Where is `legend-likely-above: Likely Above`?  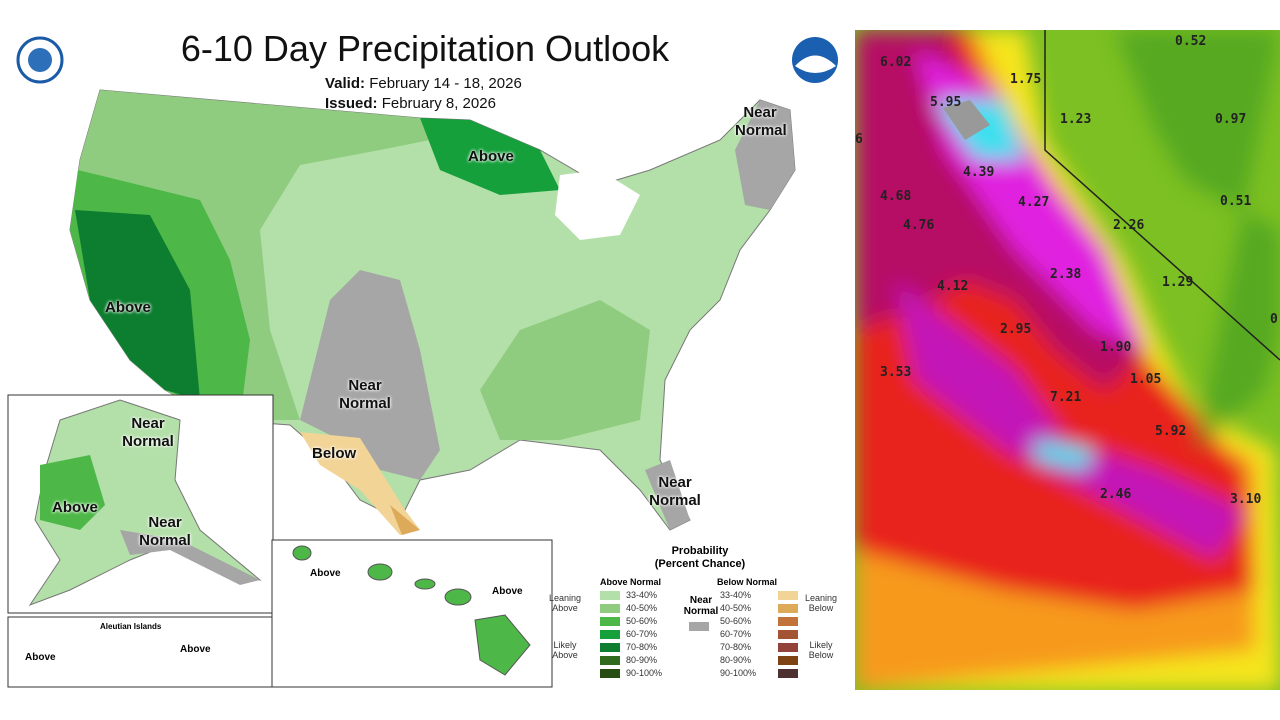 legend-likely-above: Likely Above is located at coordinates (565, 650).